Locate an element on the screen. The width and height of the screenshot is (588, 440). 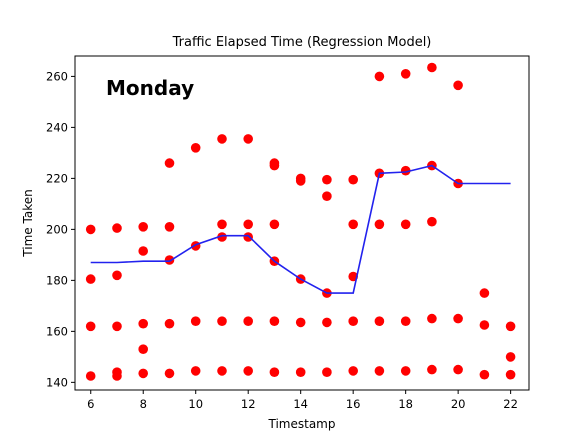
day-annotation: Monday is located at coordinates (150, 88).